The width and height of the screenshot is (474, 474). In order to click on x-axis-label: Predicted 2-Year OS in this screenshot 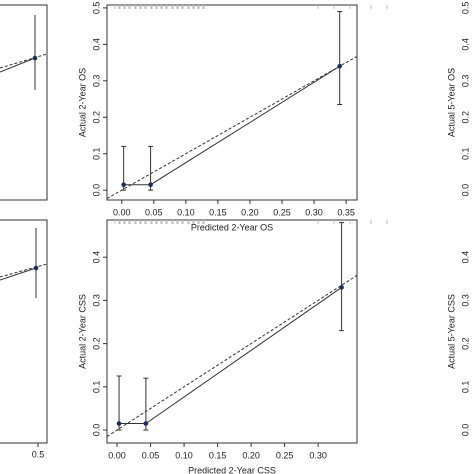, I will do `click(232, 227)`.